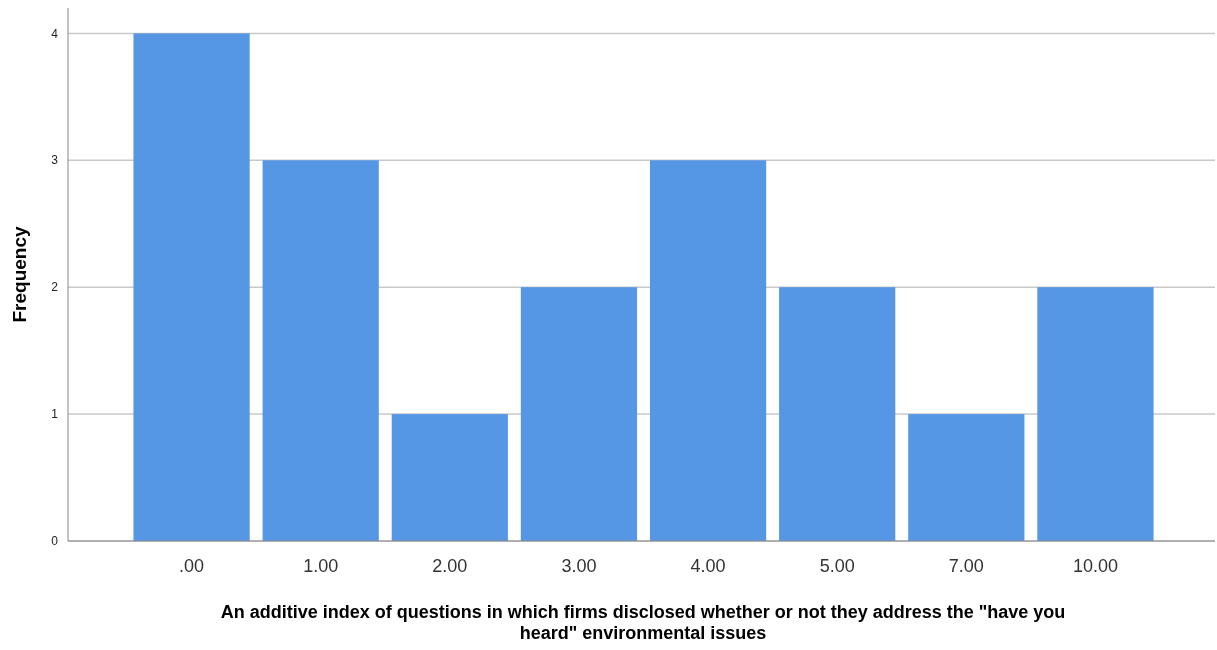 This screenshot has width=1217, height=650. I want to click on x-axis-title: An additive index of questions in which firms disclosed whether or not they address the "have you heard" environmental issues, so click(643, 622).